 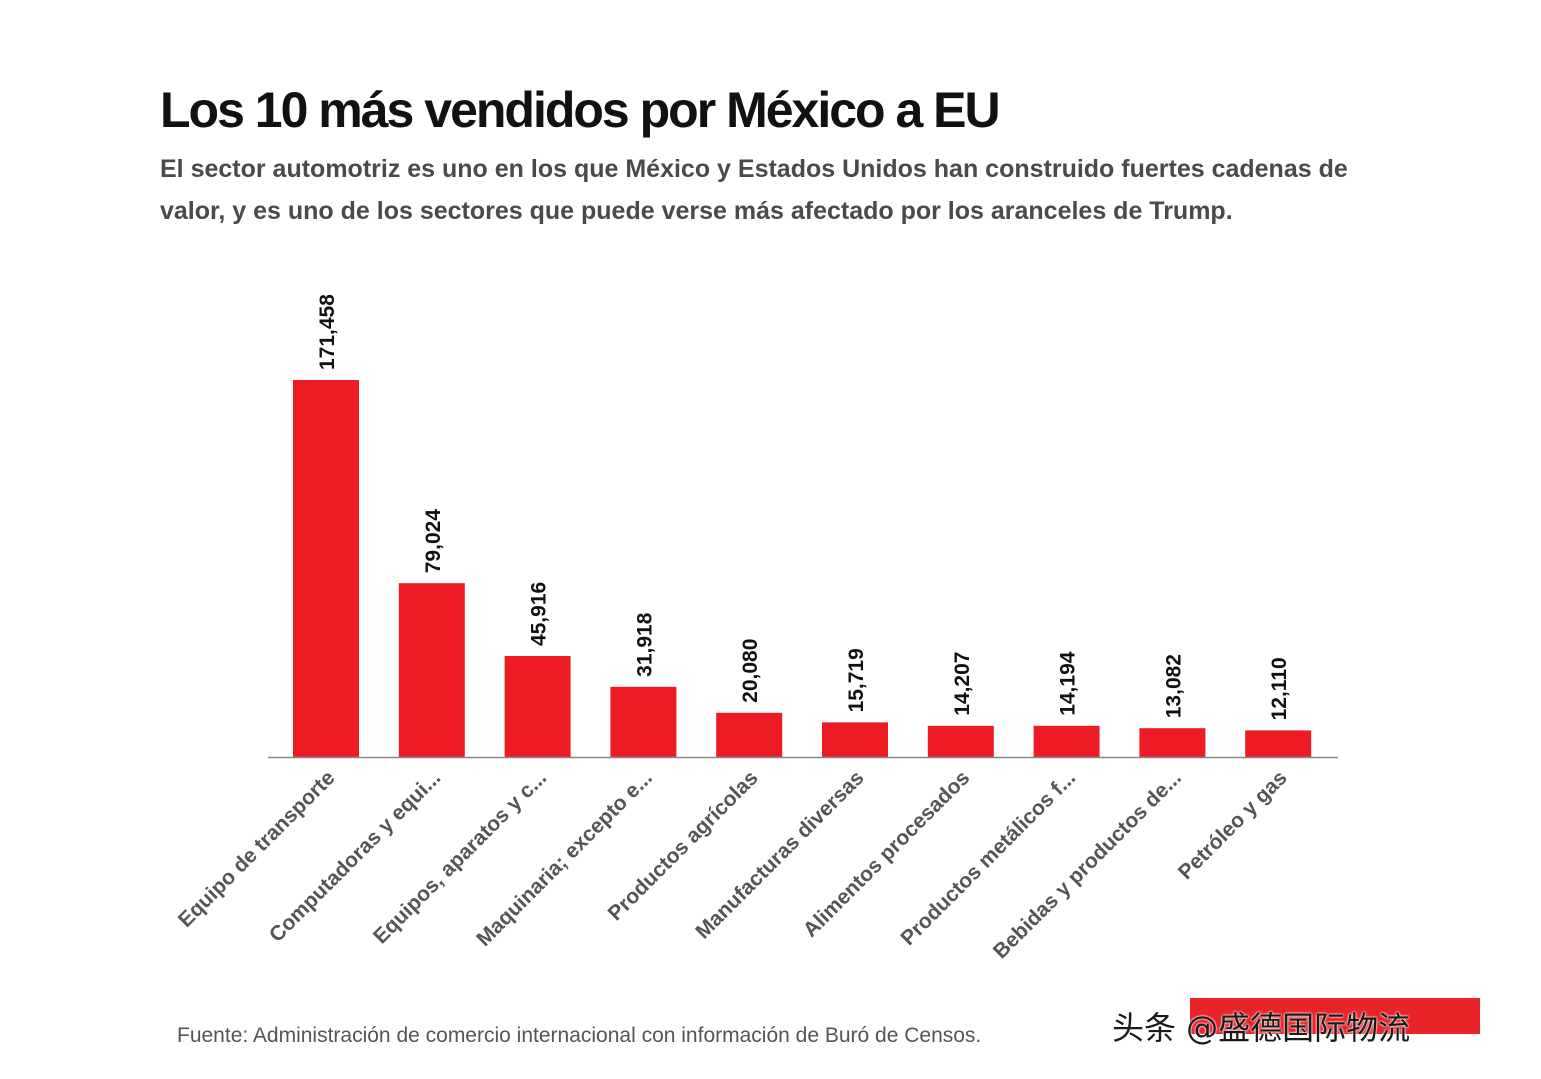 What do you see at coordinates (962, 684) in the screenshot?
I see `value-label-7: 14,207` at bounding box center [962, 684].